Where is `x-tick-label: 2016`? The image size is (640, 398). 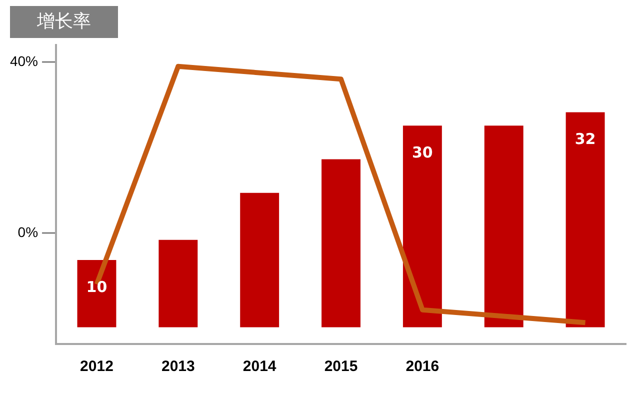 x-tick-label: 2016 is located at coordinates (423, 367).